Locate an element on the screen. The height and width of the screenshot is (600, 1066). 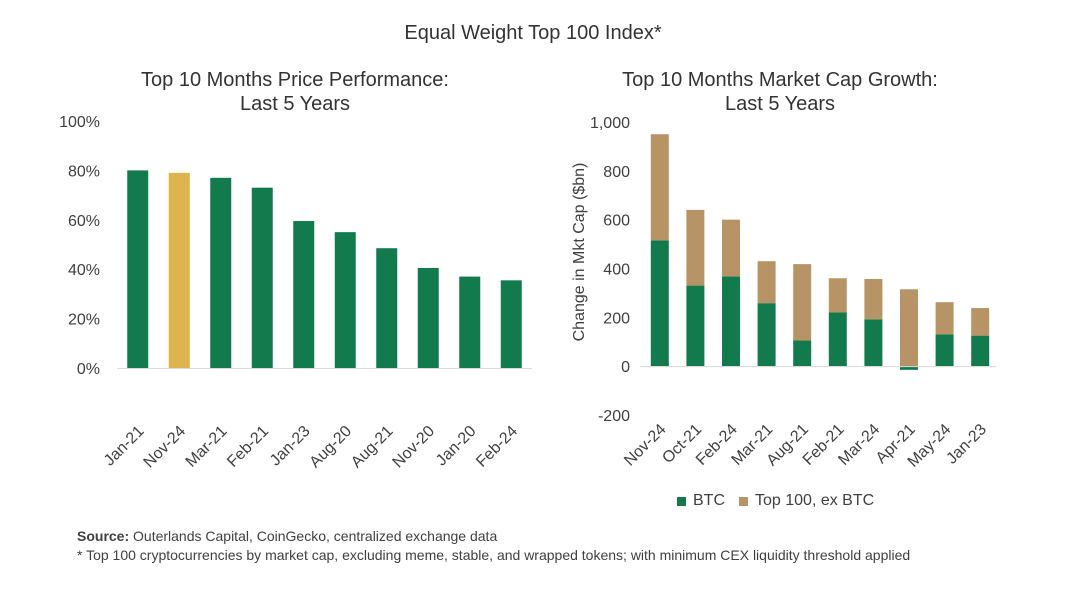
legend-item-top100: Top 100, ex BTC is located at coordinates (806, 501).